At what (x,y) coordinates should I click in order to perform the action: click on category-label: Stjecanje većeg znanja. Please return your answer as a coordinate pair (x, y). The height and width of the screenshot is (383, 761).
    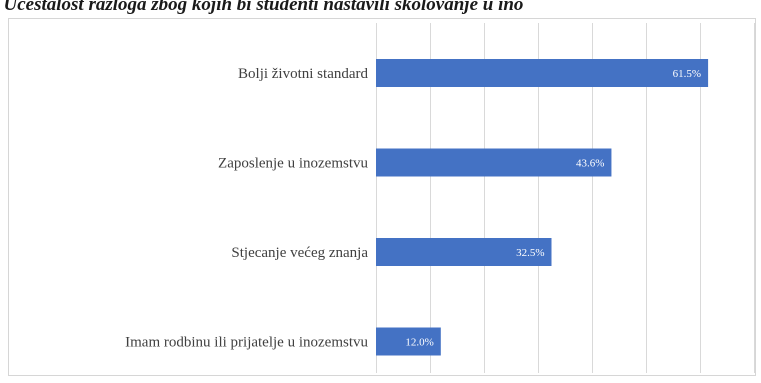
    Looking at the image, I should click on (299, 253).